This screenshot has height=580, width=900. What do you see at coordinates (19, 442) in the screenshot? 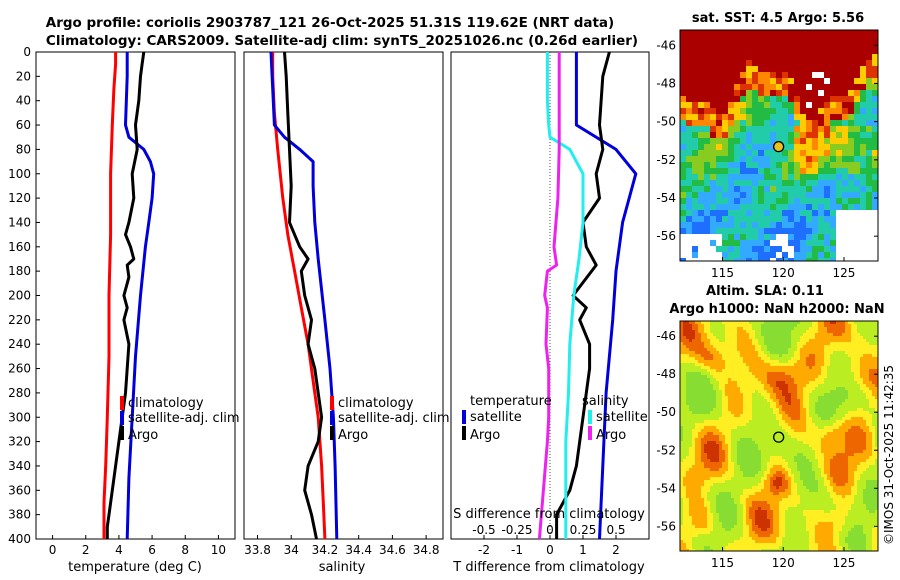
I see `depth-tick-label: 320` at bounding box center [19, 442].